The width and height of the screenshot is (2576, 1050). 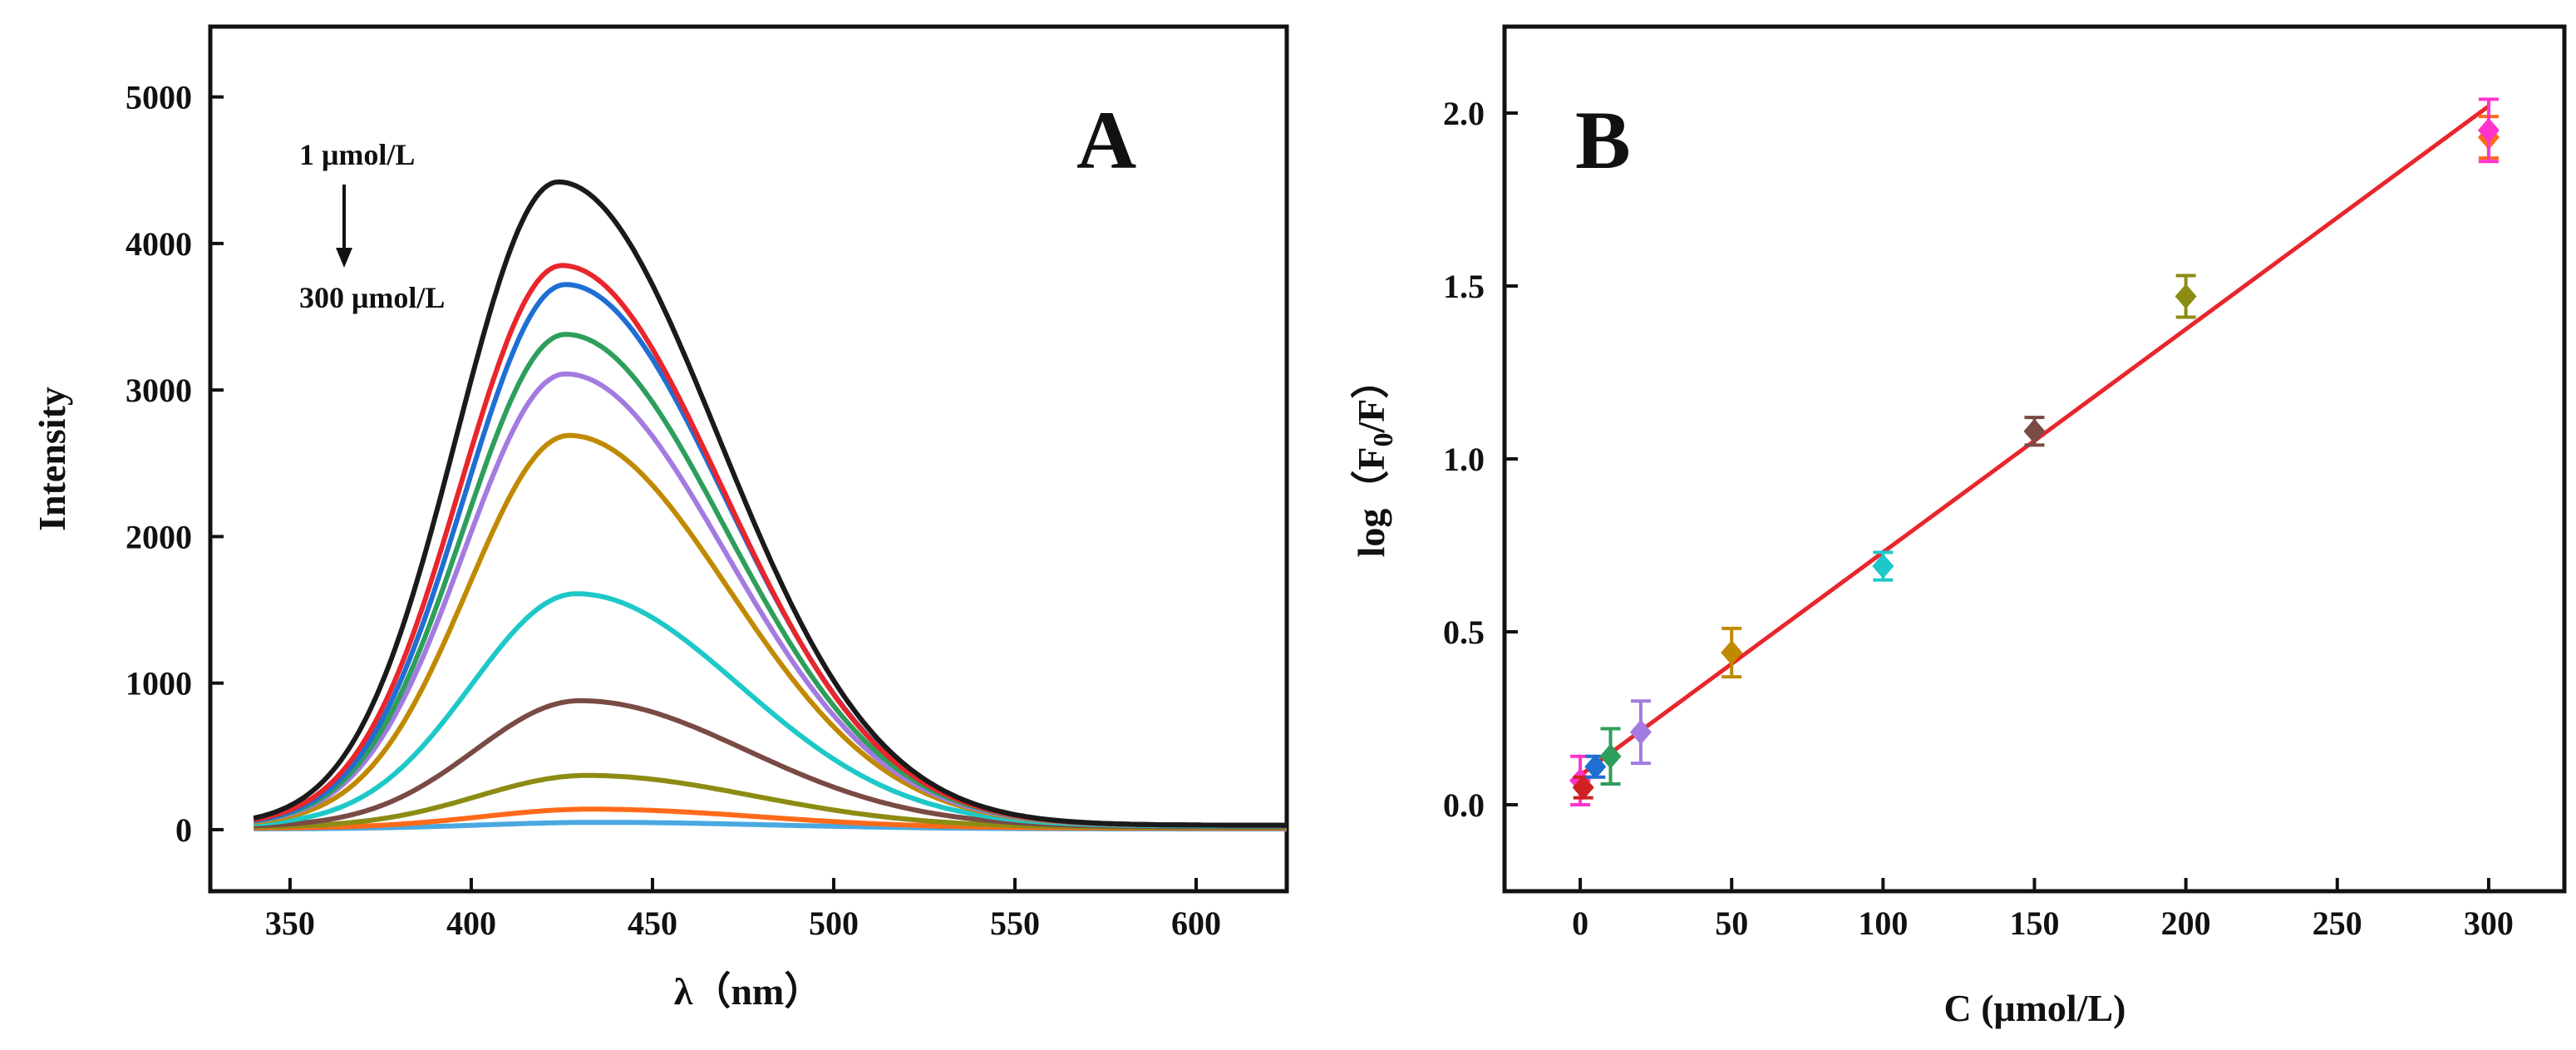 I want to click on panel-b-y-tick-label: 1.5, so click(x=1464, y=286).